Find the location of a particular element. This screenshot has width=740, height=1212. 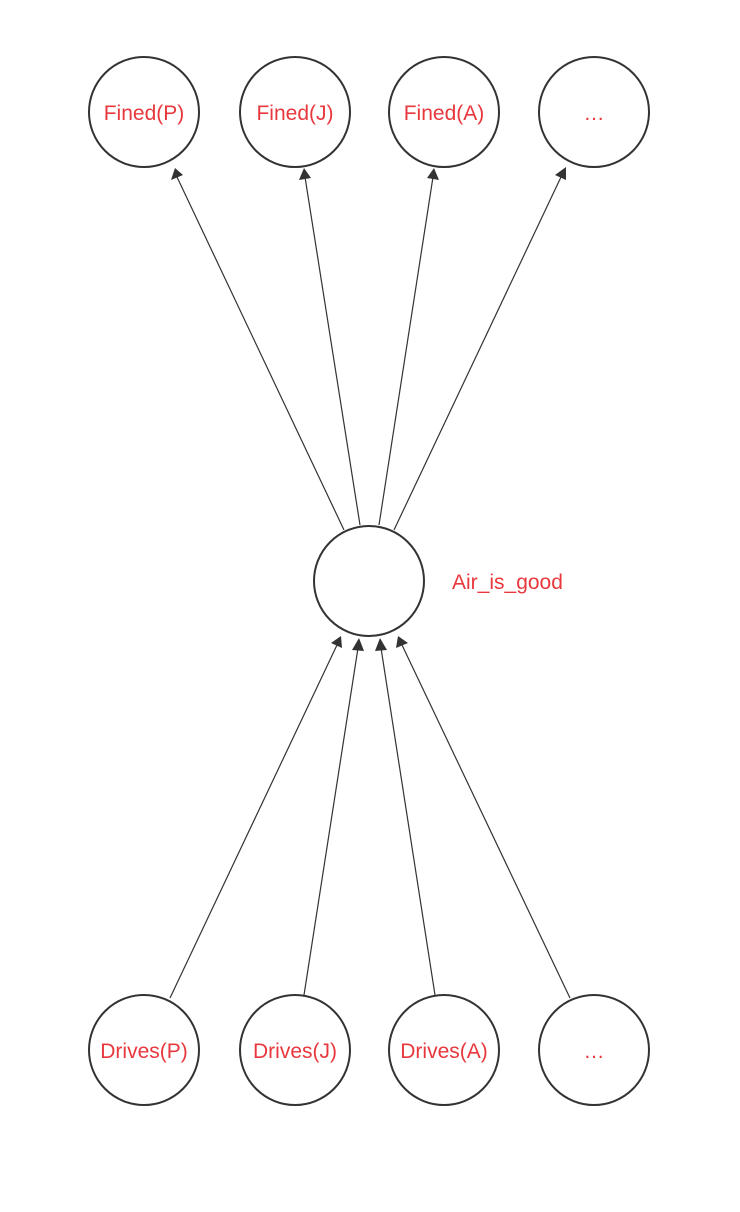

node-fined-a-label: Fined(A) is located at coordinates (444, 113).